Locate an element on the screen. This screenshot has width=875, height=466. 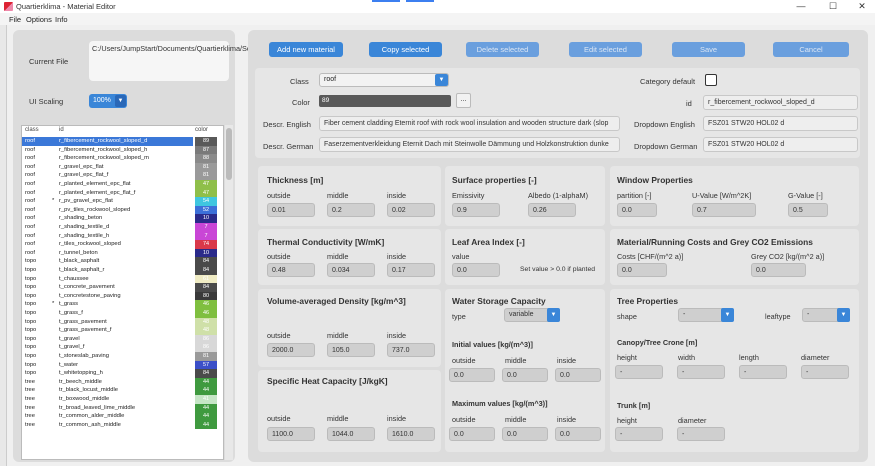
table-row: tree tr_common_alder_middle is located at coordinates (107, 416).